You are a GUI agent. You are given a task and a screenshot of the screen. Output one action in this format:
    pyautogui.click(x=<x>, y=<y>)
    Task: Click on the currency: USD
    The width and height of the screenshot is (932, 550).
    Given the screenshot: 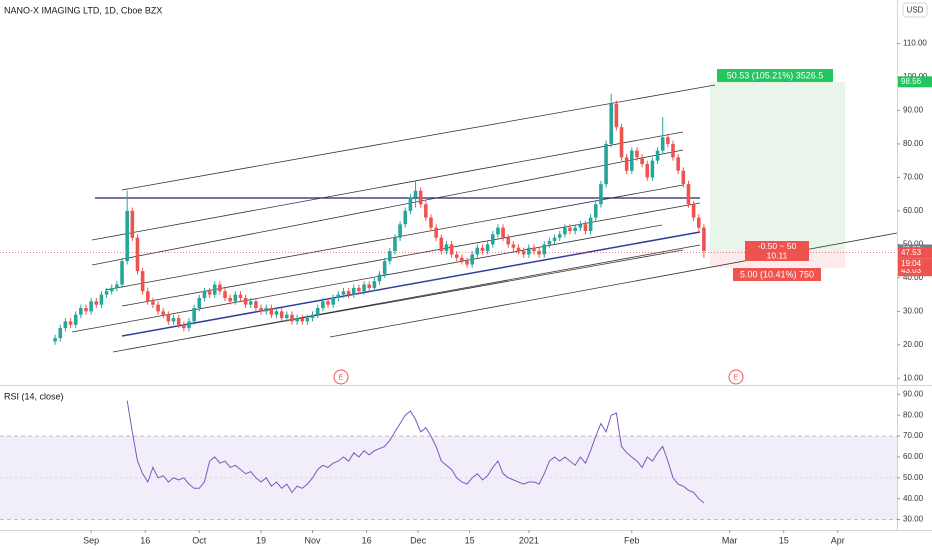 What is the action you would take?
    pyautogui.click(x=915, y=10)
    